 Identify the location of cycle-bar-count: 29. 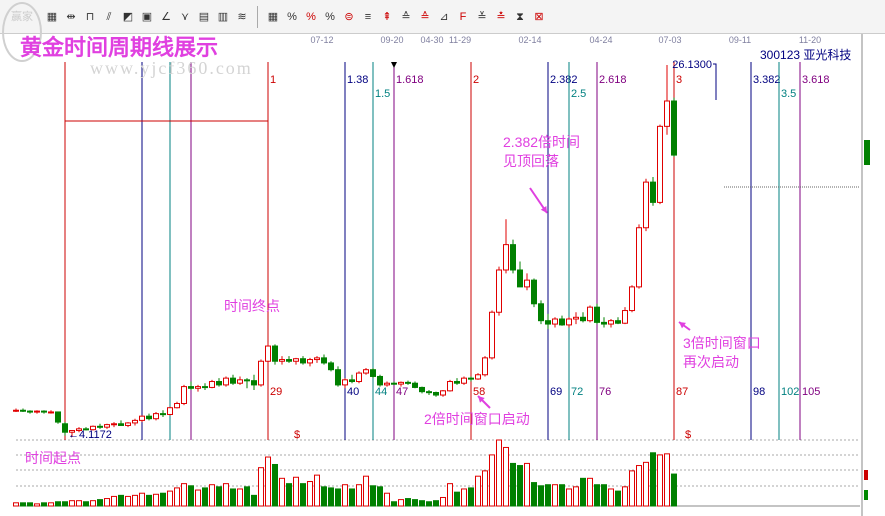
(276, 392).